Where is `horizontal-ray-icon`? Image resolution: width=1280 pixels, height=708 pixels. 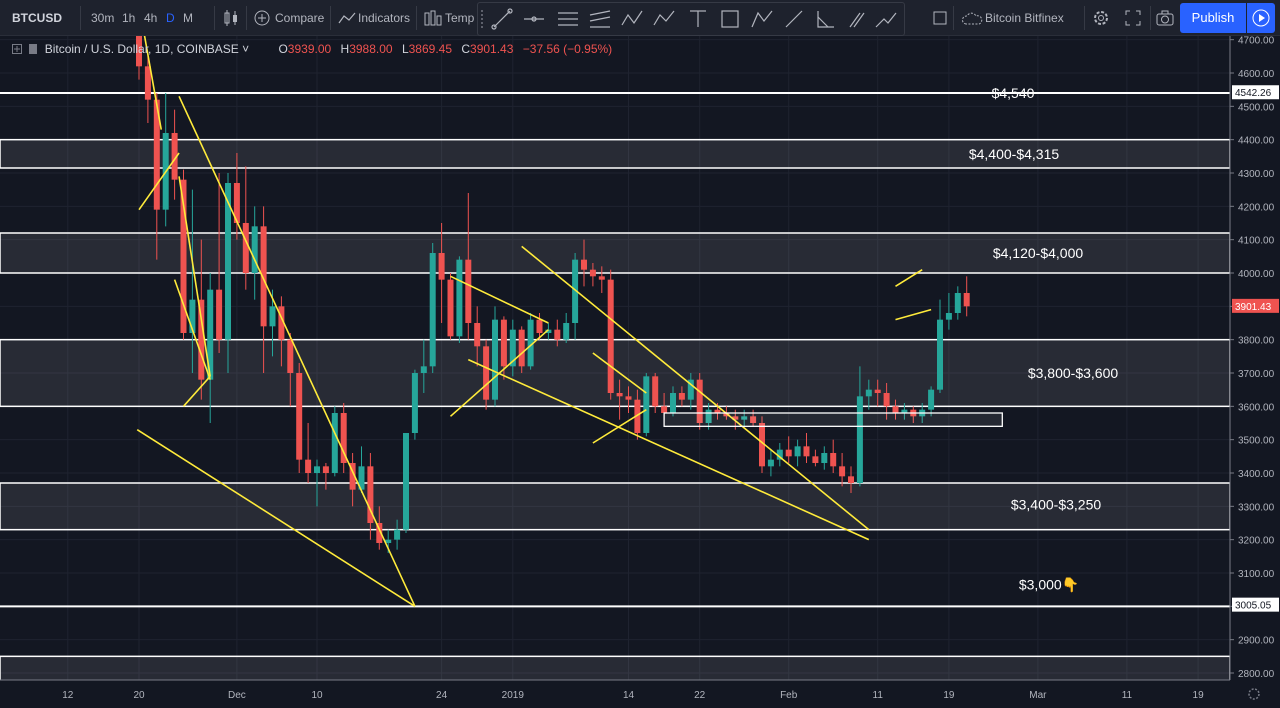 horizontal-ray-icon is located at coordinates (534, 19).